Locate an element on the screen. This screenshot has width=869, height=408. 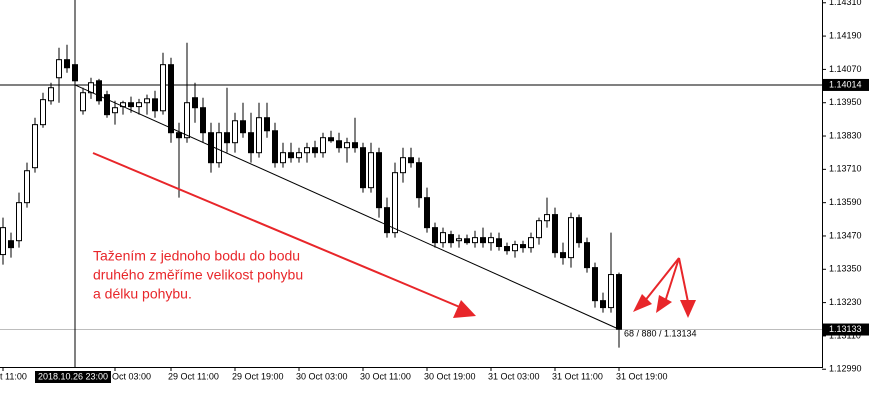
y-tick-label: 1.13590 is located at coordinates (845, 202).